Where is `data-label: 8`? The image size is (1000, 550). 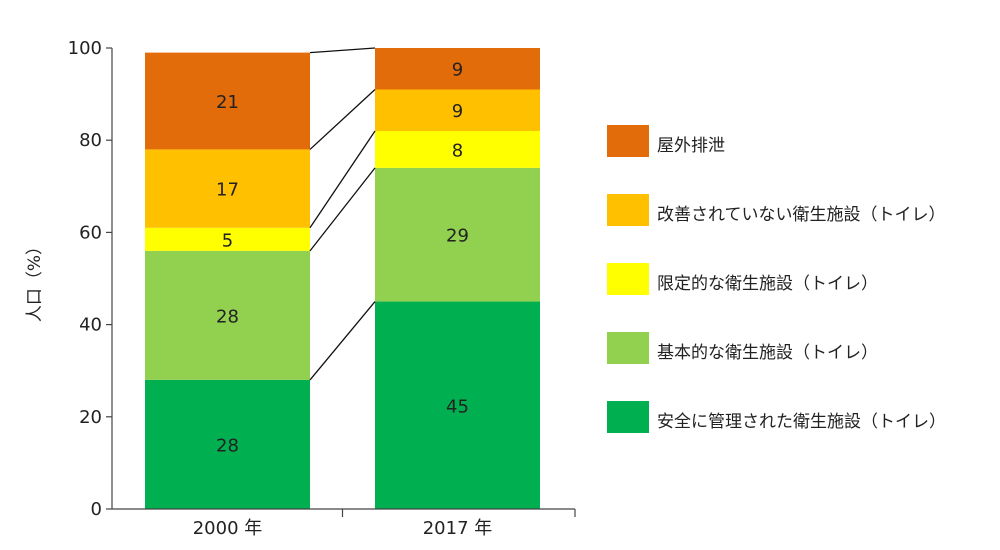 data-label: 8 is located at coordinates (457, 150).